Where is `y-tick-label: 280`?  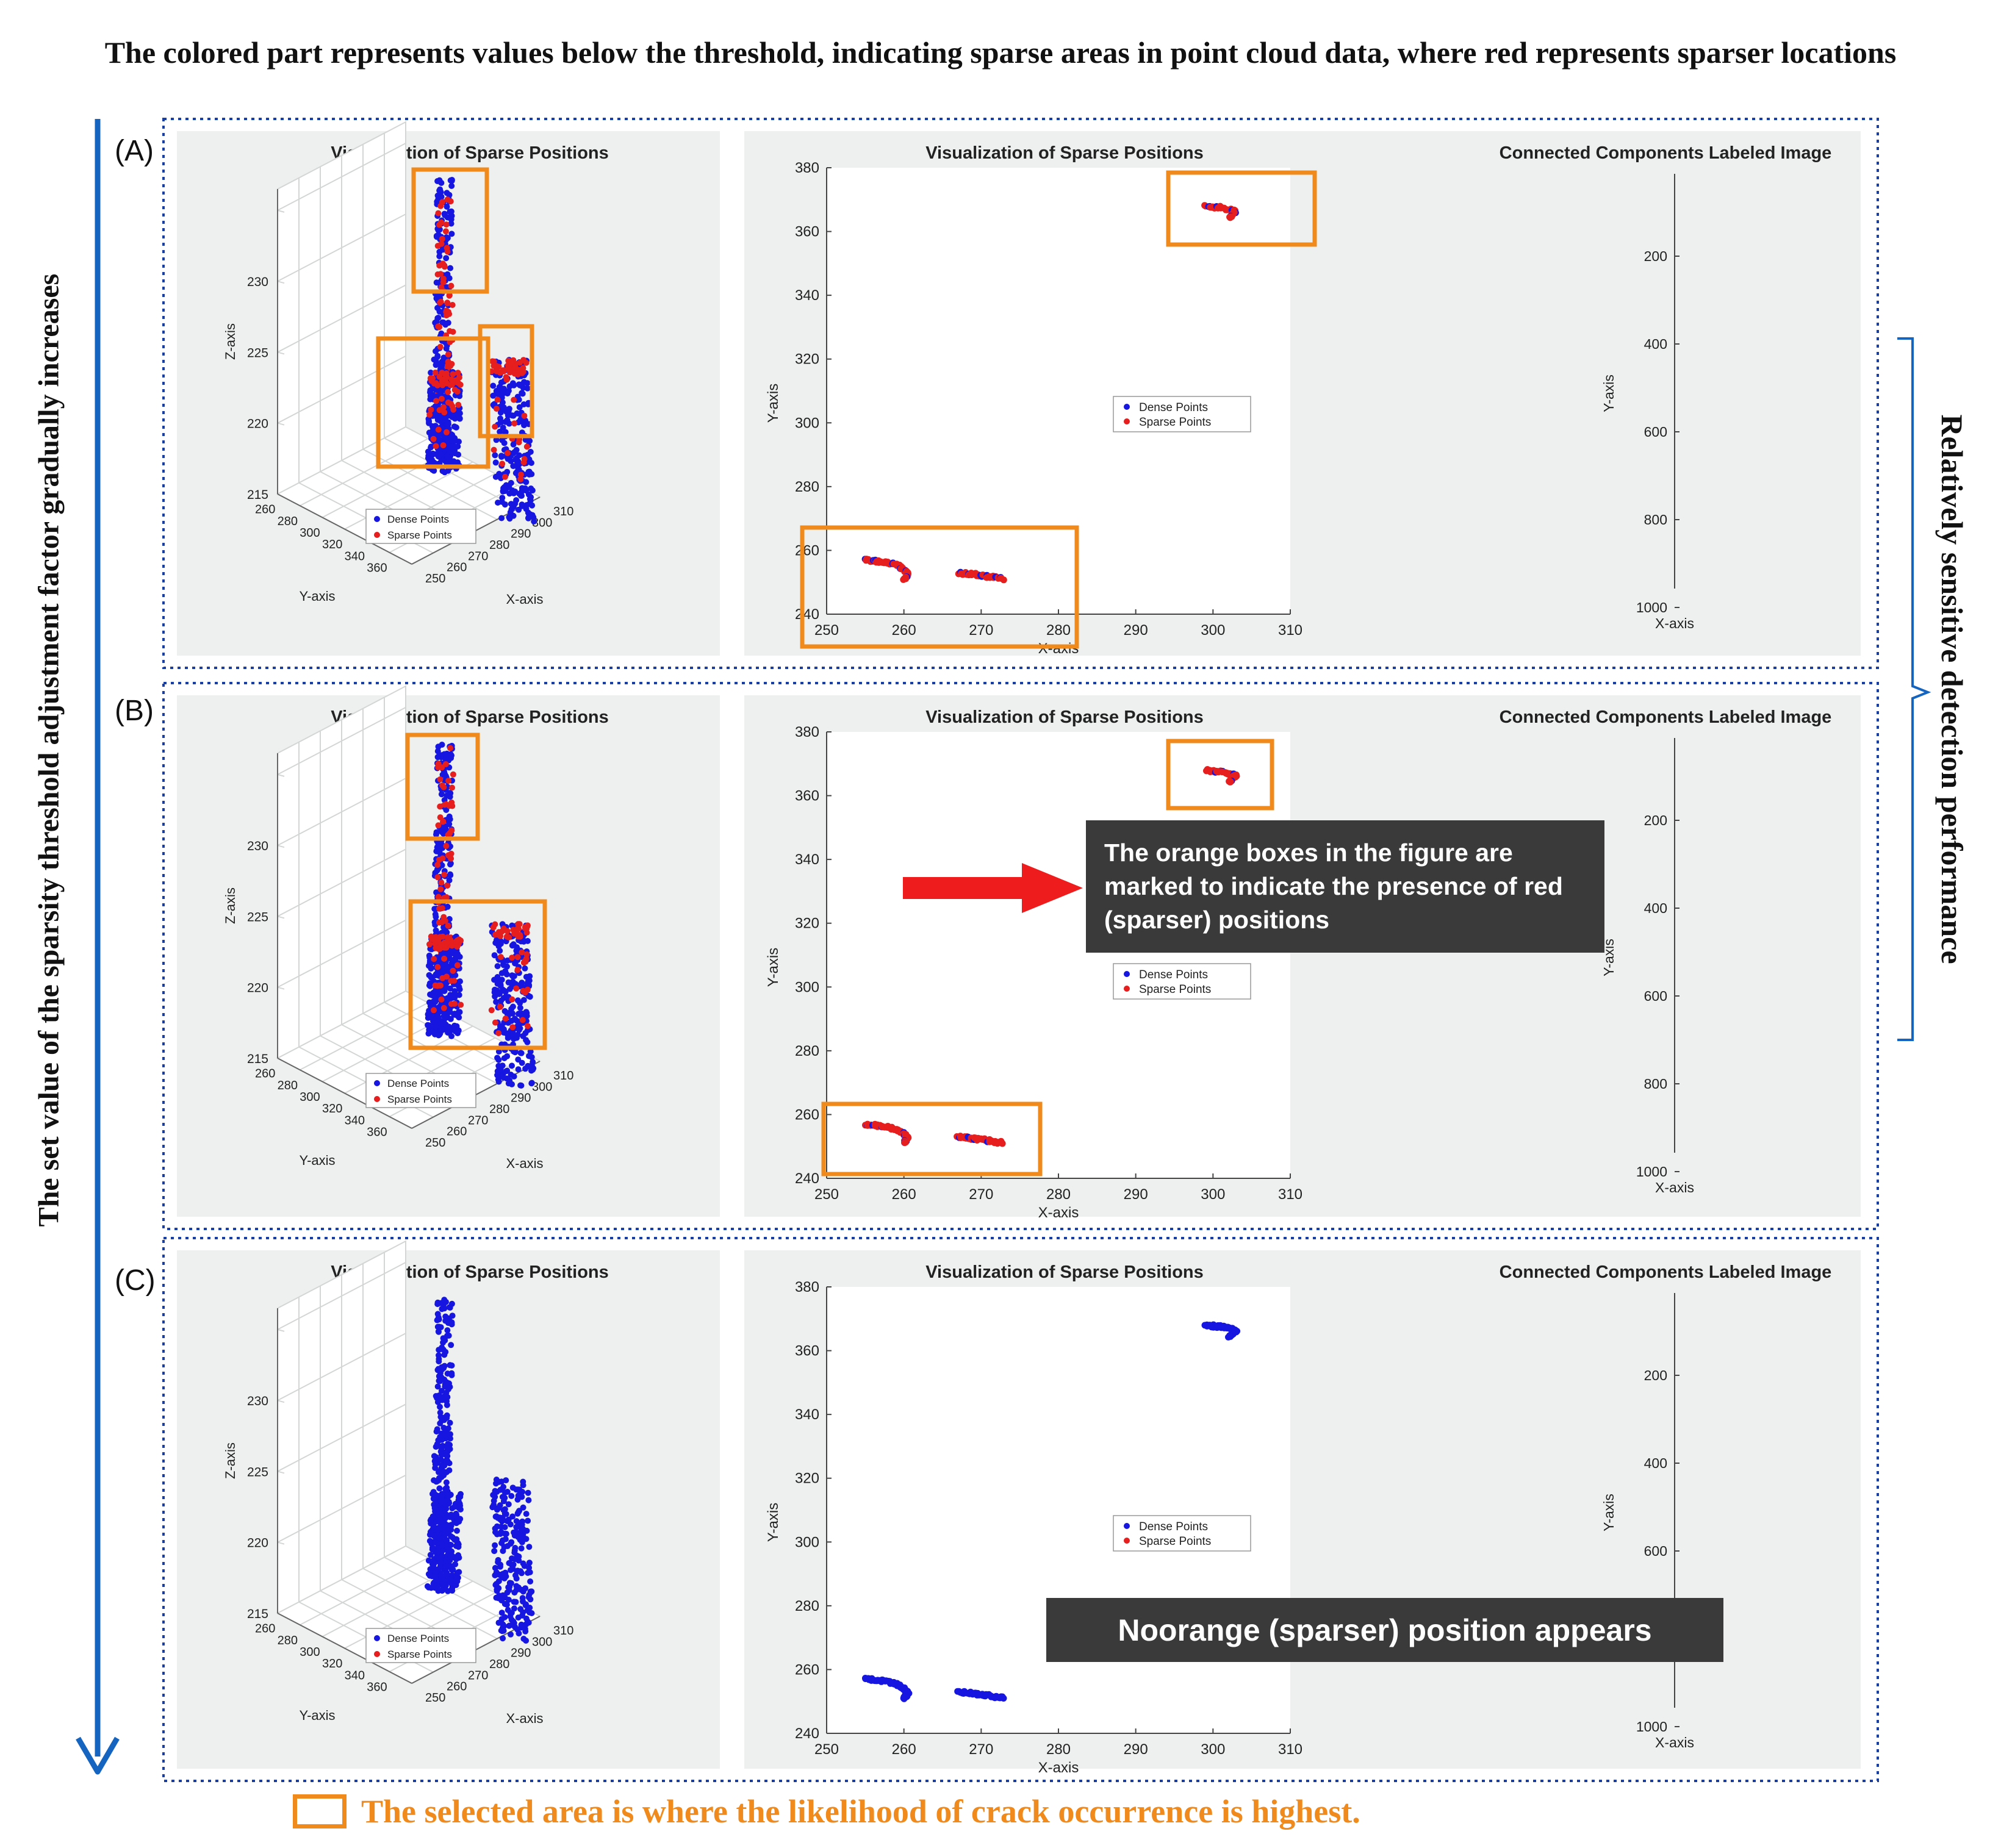 y-tick-label: 280 is located at coordinates (807, 1051).